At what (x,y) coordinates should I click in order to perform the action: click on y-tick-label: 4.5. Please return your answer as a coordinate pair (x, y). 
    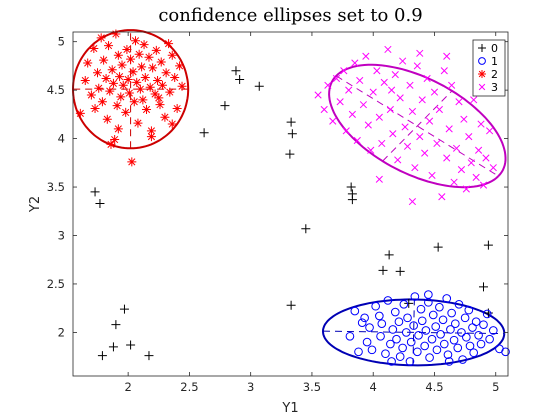
    Looking at the image, I should click on (56, 90).